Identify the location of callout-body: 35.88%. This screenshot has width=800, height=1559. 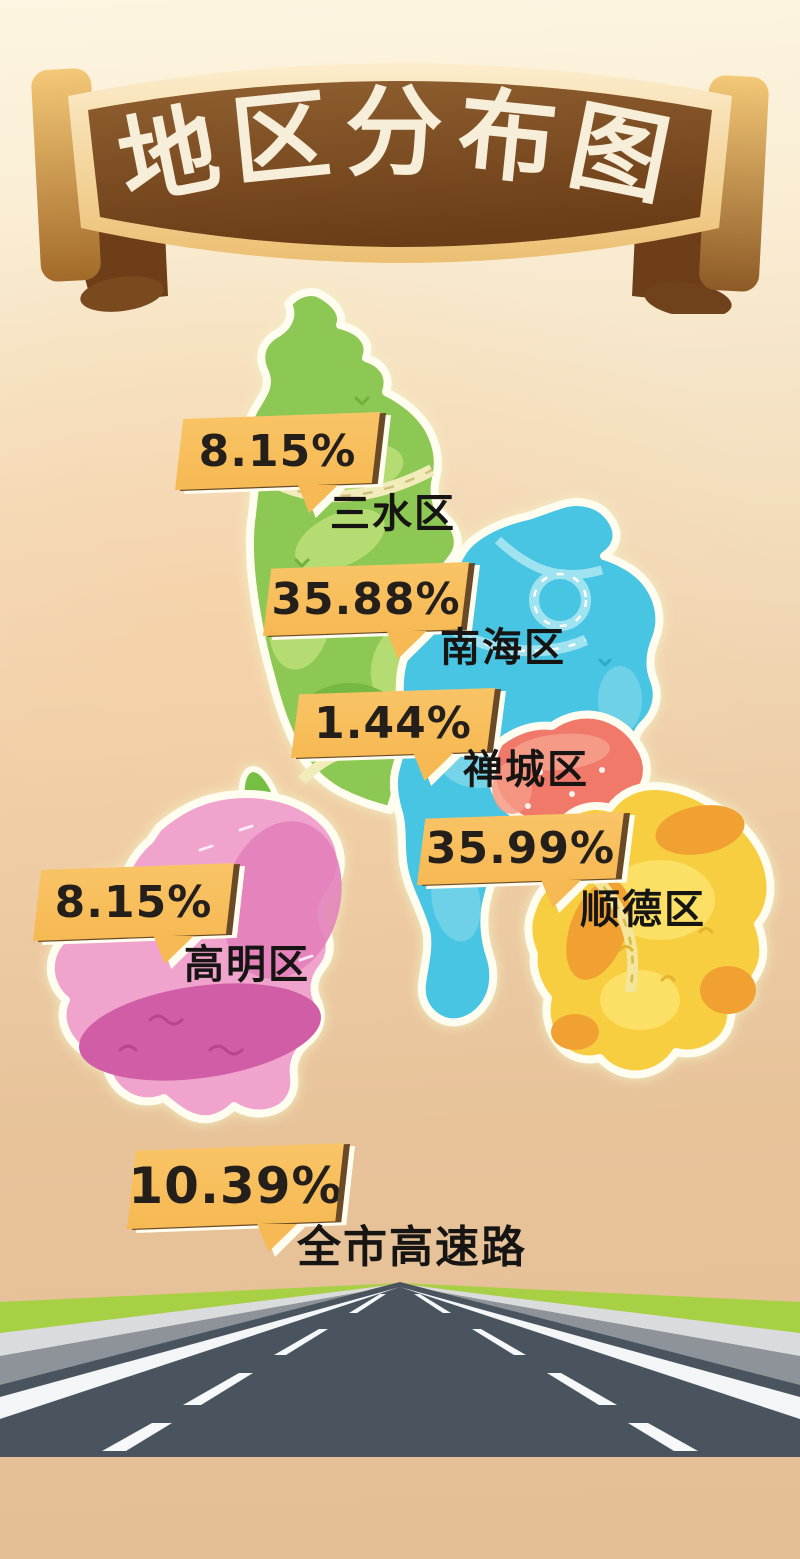
(366, 599).